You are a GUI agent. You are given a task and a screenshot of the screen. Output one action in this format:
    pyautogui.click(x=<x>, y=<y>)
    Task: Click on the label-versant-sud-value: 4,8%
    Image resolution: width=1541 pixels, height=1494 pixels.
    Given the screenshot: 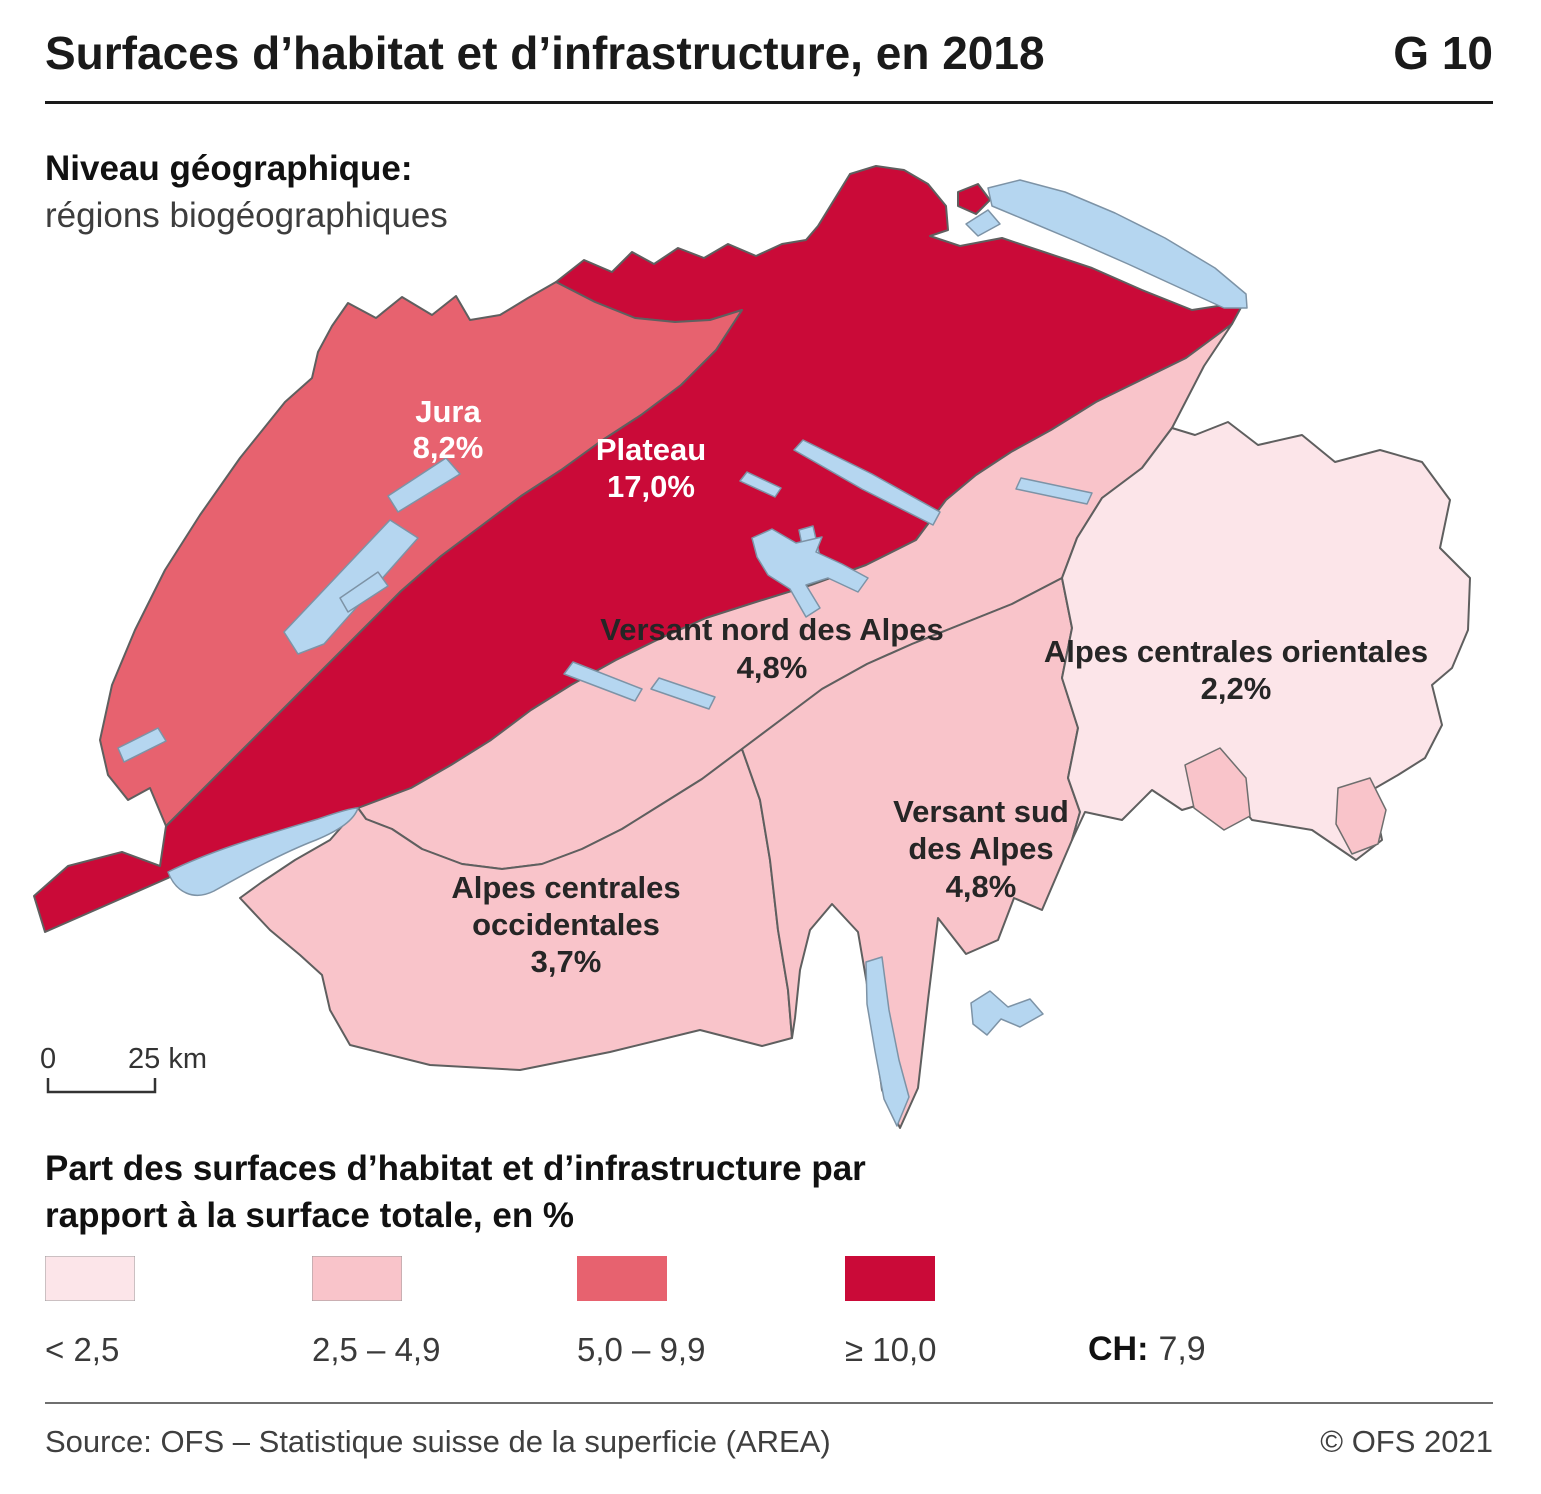 What is the action you would take?
    pyautogui.click(x=981, y=886)
    